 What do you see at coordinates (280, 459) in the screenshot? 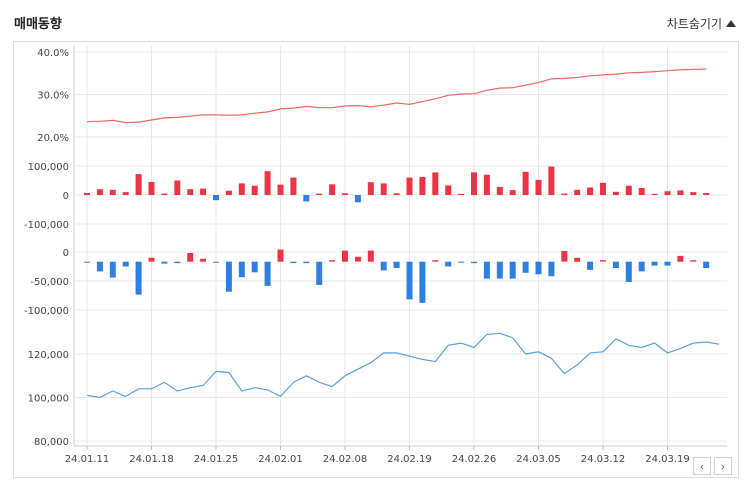
I see `x-tick-label: 24.02.01` at bounding box center [280, 459].